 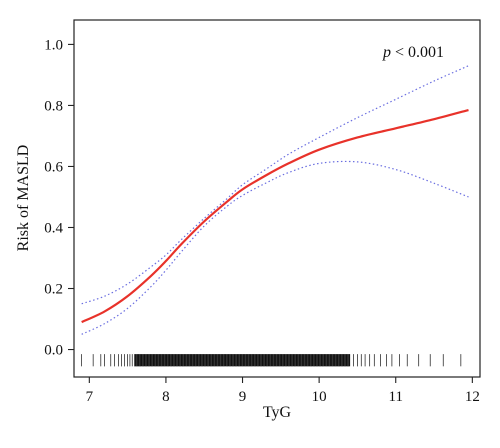 What do you see at coordinates (166, 397) in the screenshot?
I see `x-tick-label: 8` at bounding box center [166, 397].